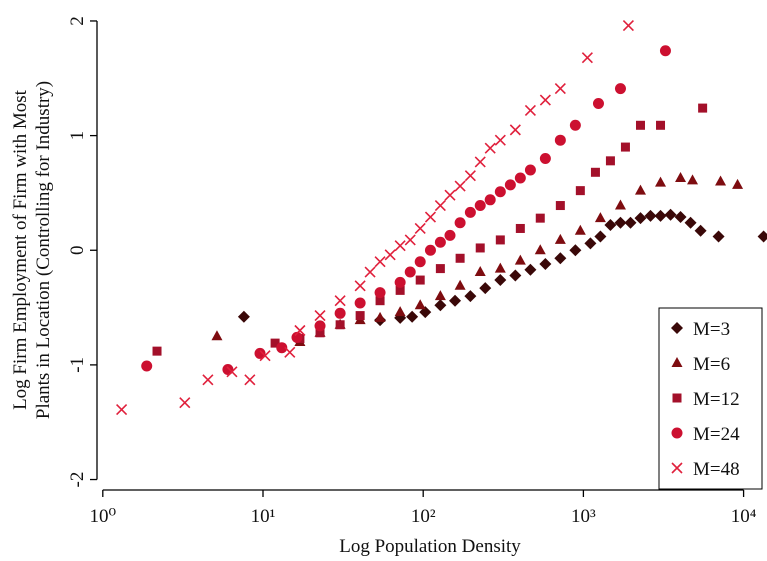 The image size is (767, 561). I want to click on y-tick-label: 2, so click(77, 21).